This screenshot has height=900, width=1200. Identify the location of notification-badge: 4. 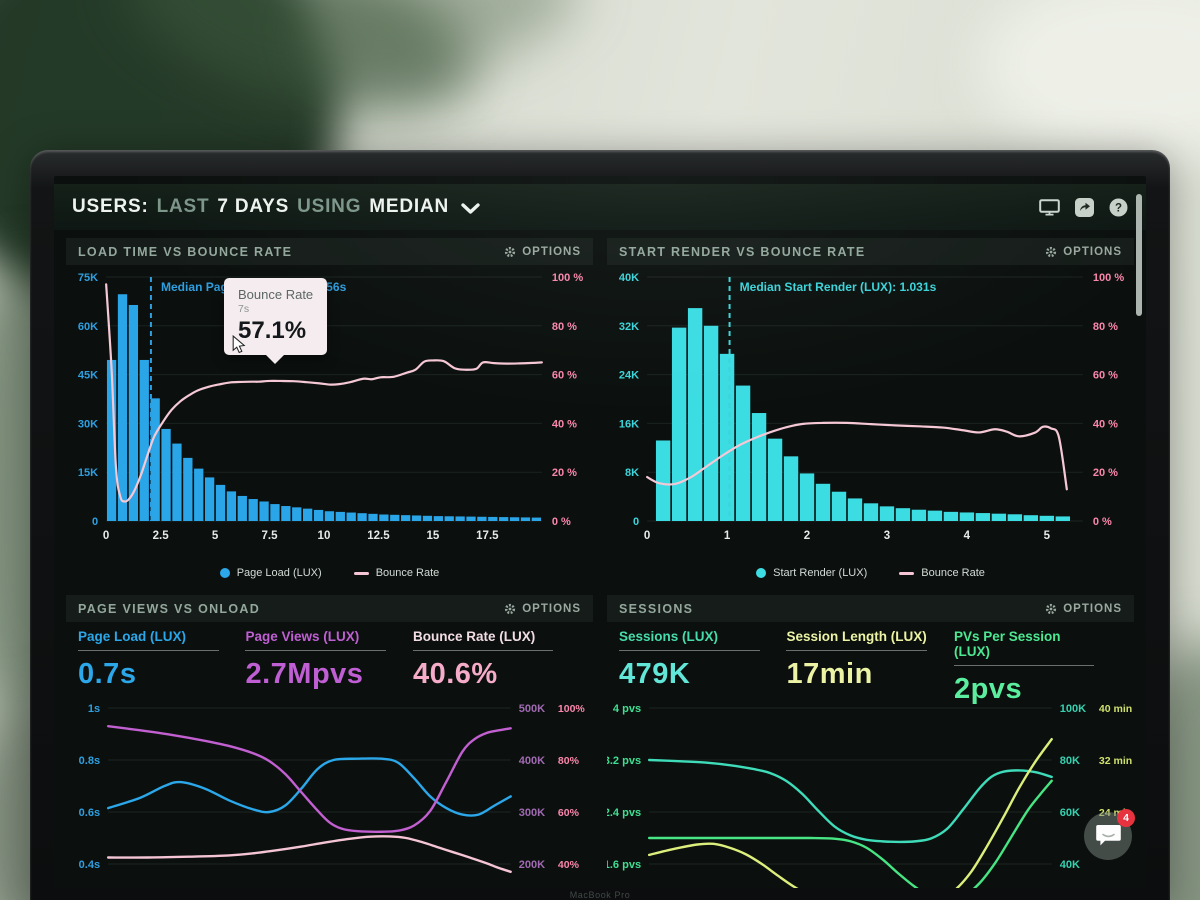
(1126, 818).